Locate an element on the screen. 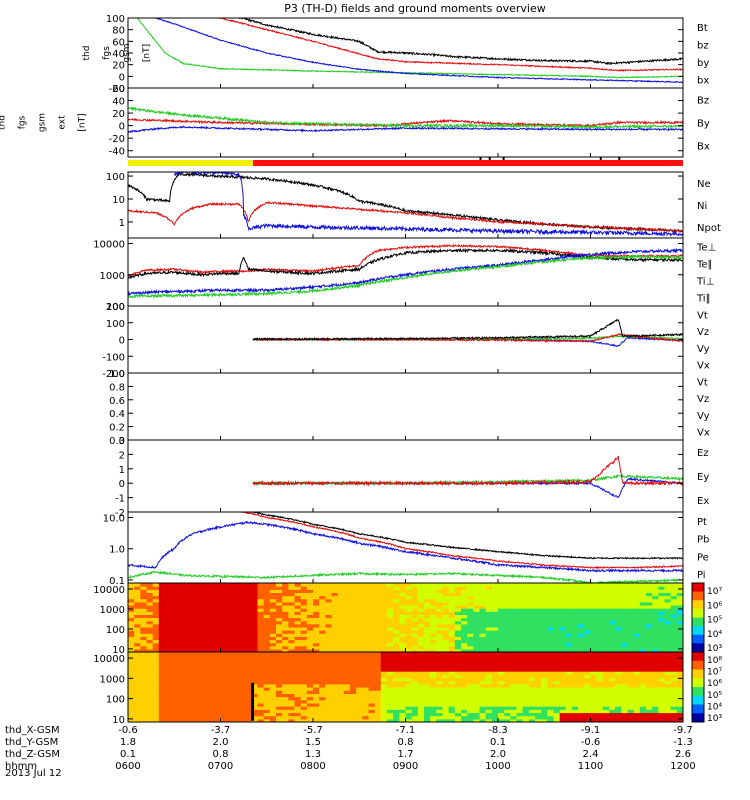  mode-bar is located at coordinates (405, 161).